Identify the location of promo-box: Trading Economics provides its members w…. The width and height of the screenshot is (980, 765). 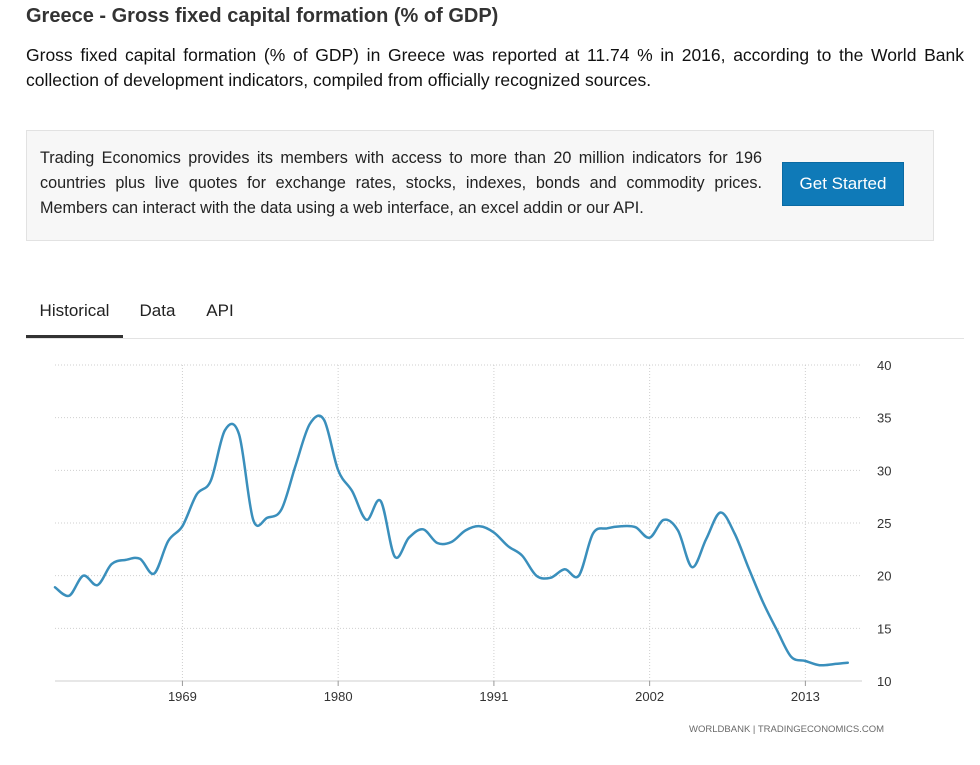
(480, 185).